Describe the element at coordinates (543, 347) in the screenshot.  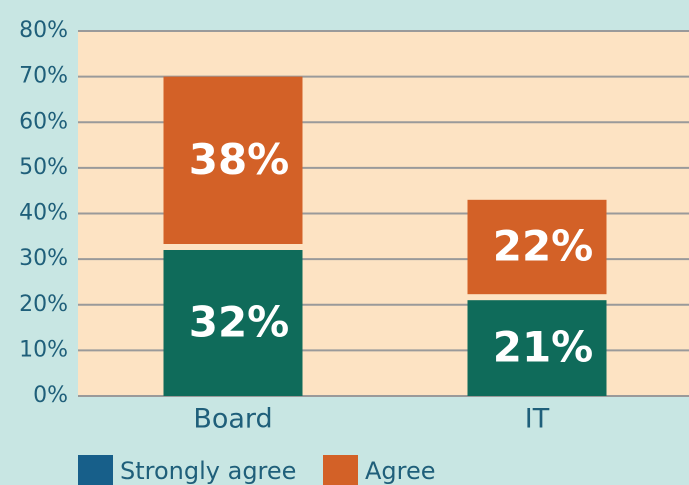
I see `data-label: 21%` at that location.